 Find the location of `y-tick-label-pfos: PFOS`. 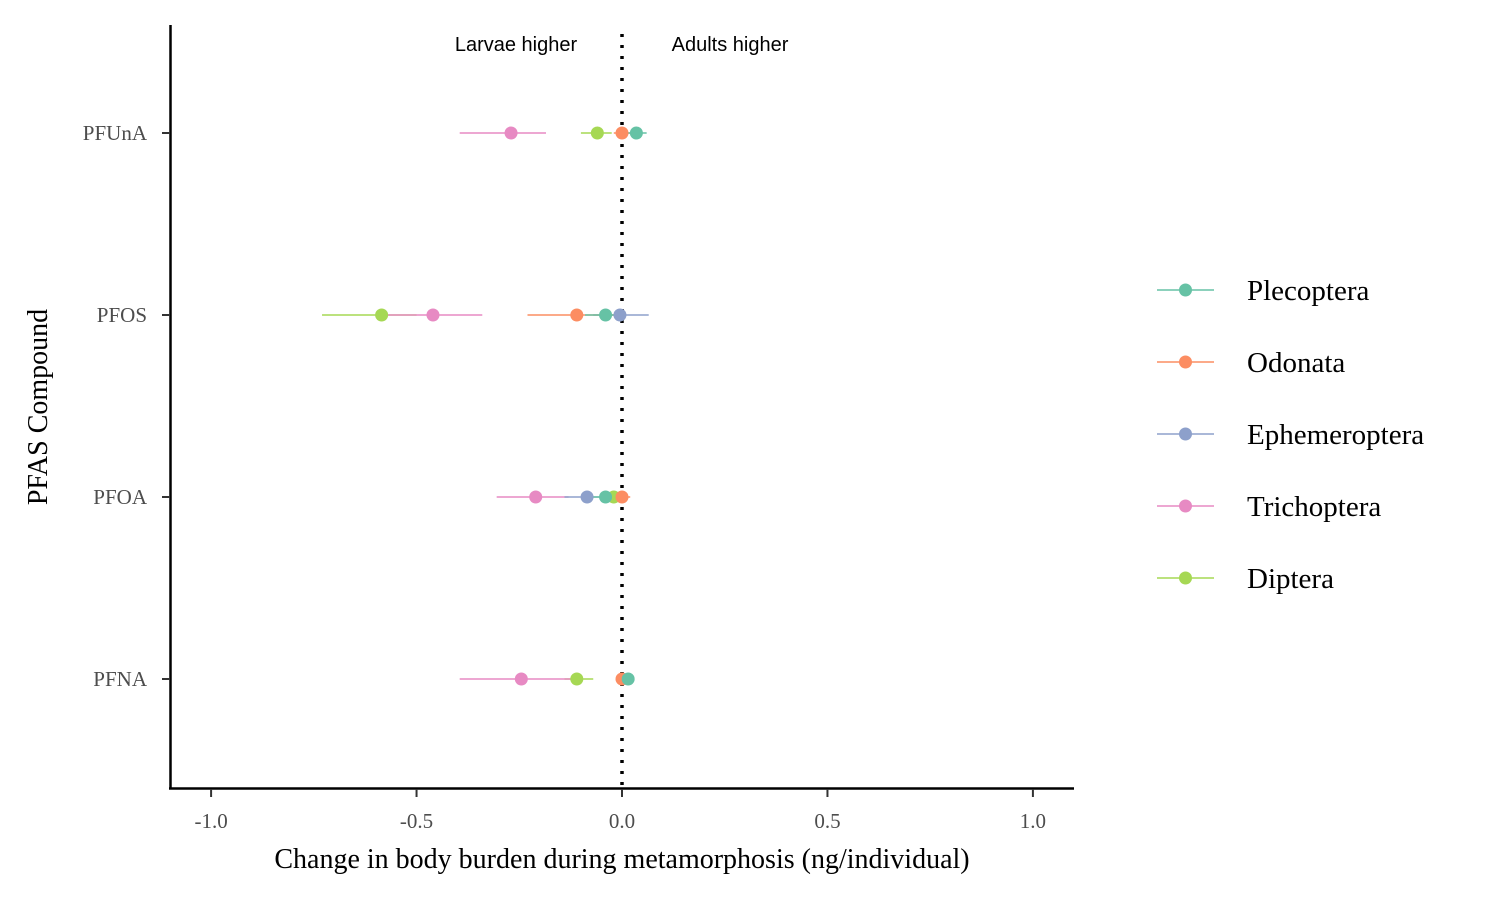

y-tick-label-pfos: PFOS is located at coordinates (122, 315).